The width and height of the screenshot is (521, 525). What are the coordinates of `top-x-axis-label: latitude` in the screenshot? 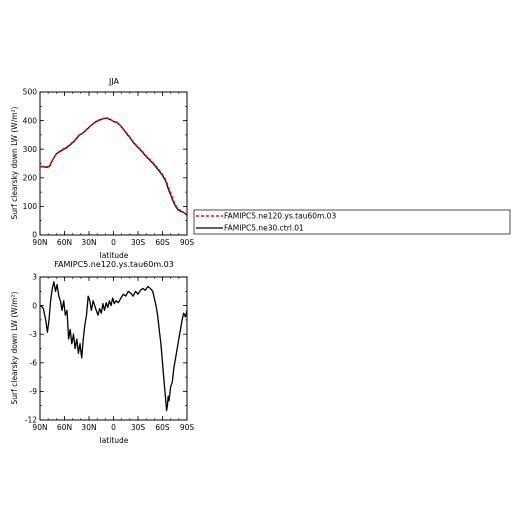 It's located at (114, 255).